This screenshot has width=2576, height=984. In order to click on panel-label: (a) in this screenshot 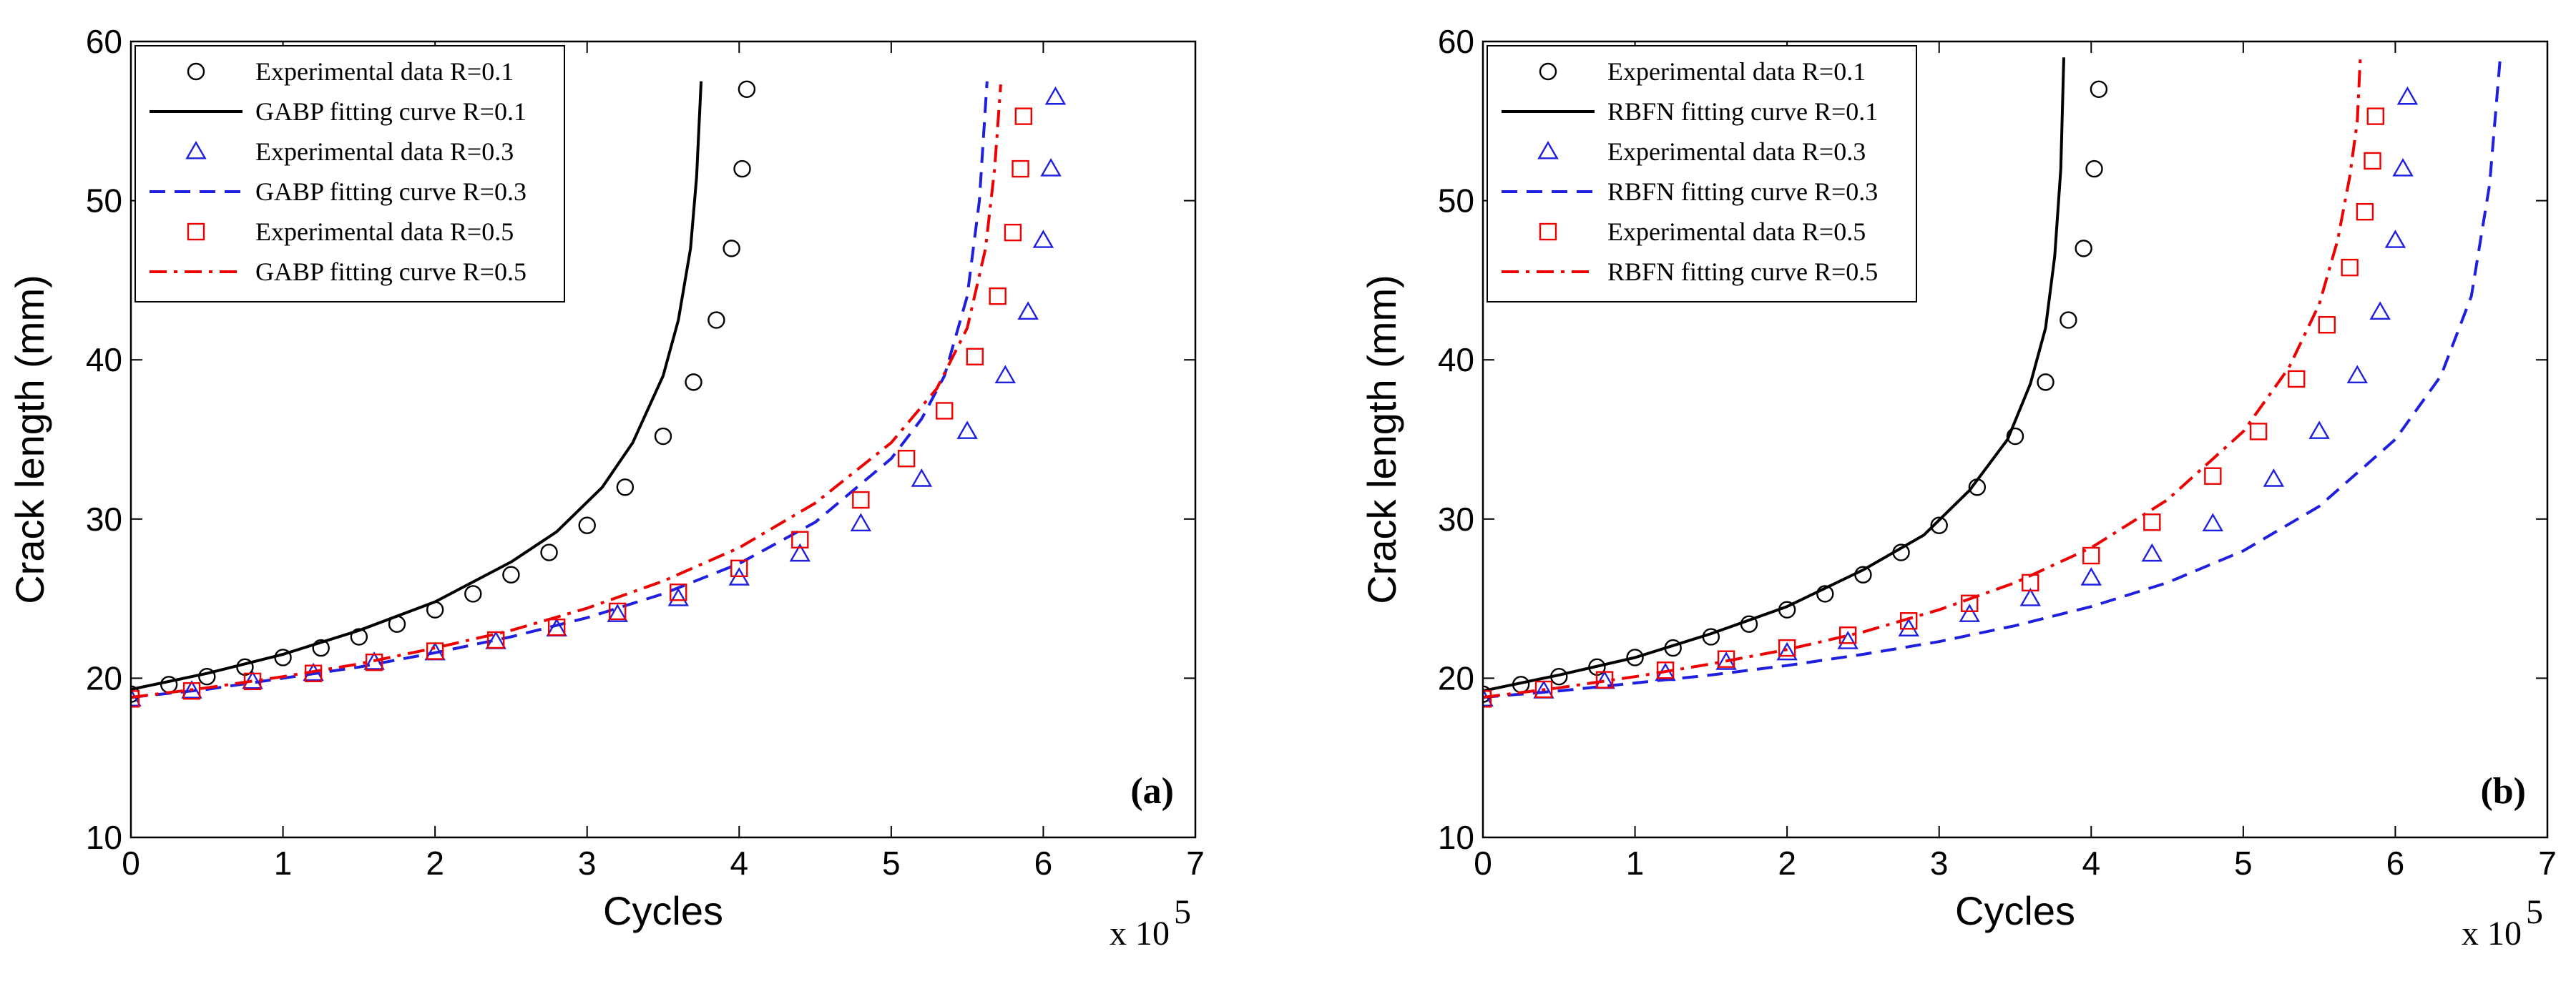, I will do `click(1152, 791)`.